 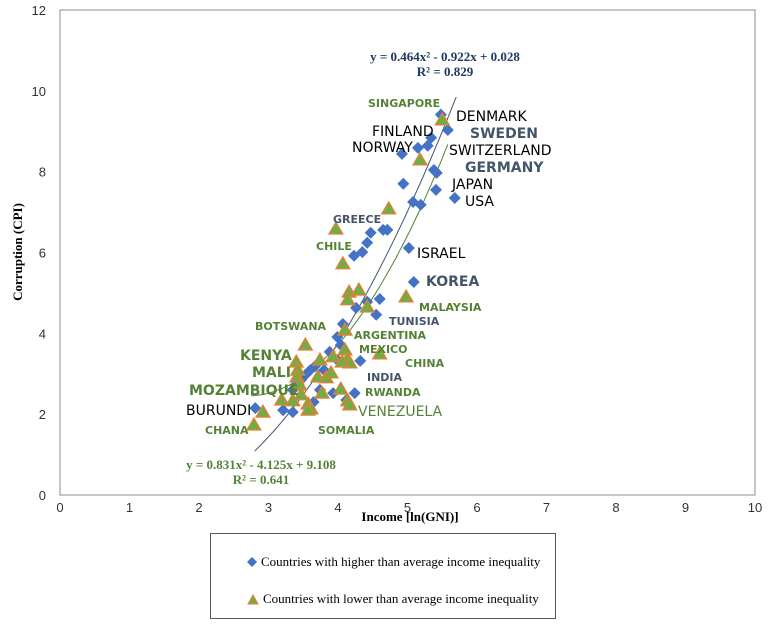 What do you see at coordinates (227, 430) in the screenshot?
I see `country-label-chana: CHANA` at bounding box center [227, 430].